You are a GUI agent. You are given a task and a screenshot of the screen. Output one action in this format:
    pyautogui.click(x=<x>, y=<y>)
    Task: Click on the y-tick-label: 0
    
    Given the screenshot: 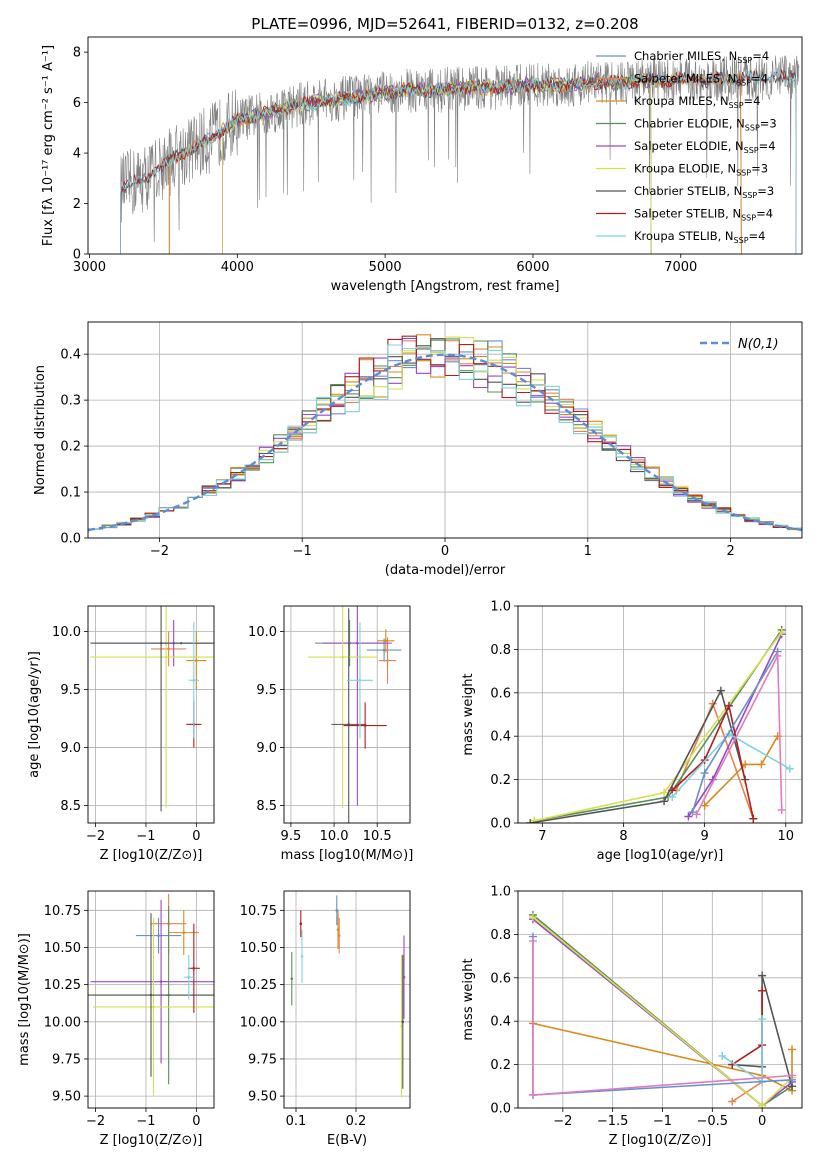 What is the action you would take?
    pyautogui.click(x=77, y=255)
    